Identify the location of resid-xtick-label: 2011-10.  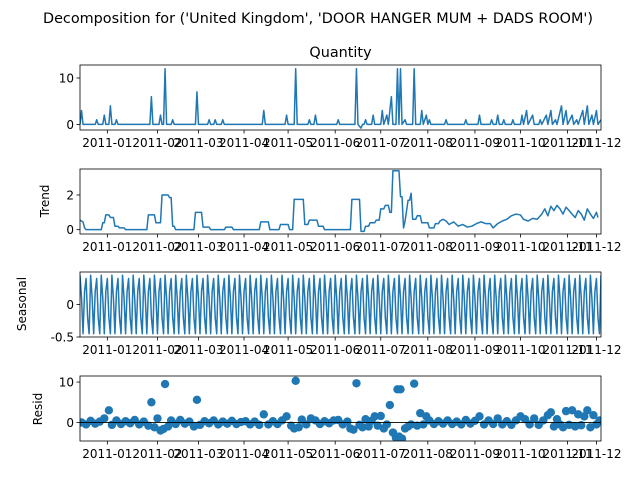
(520, 454).